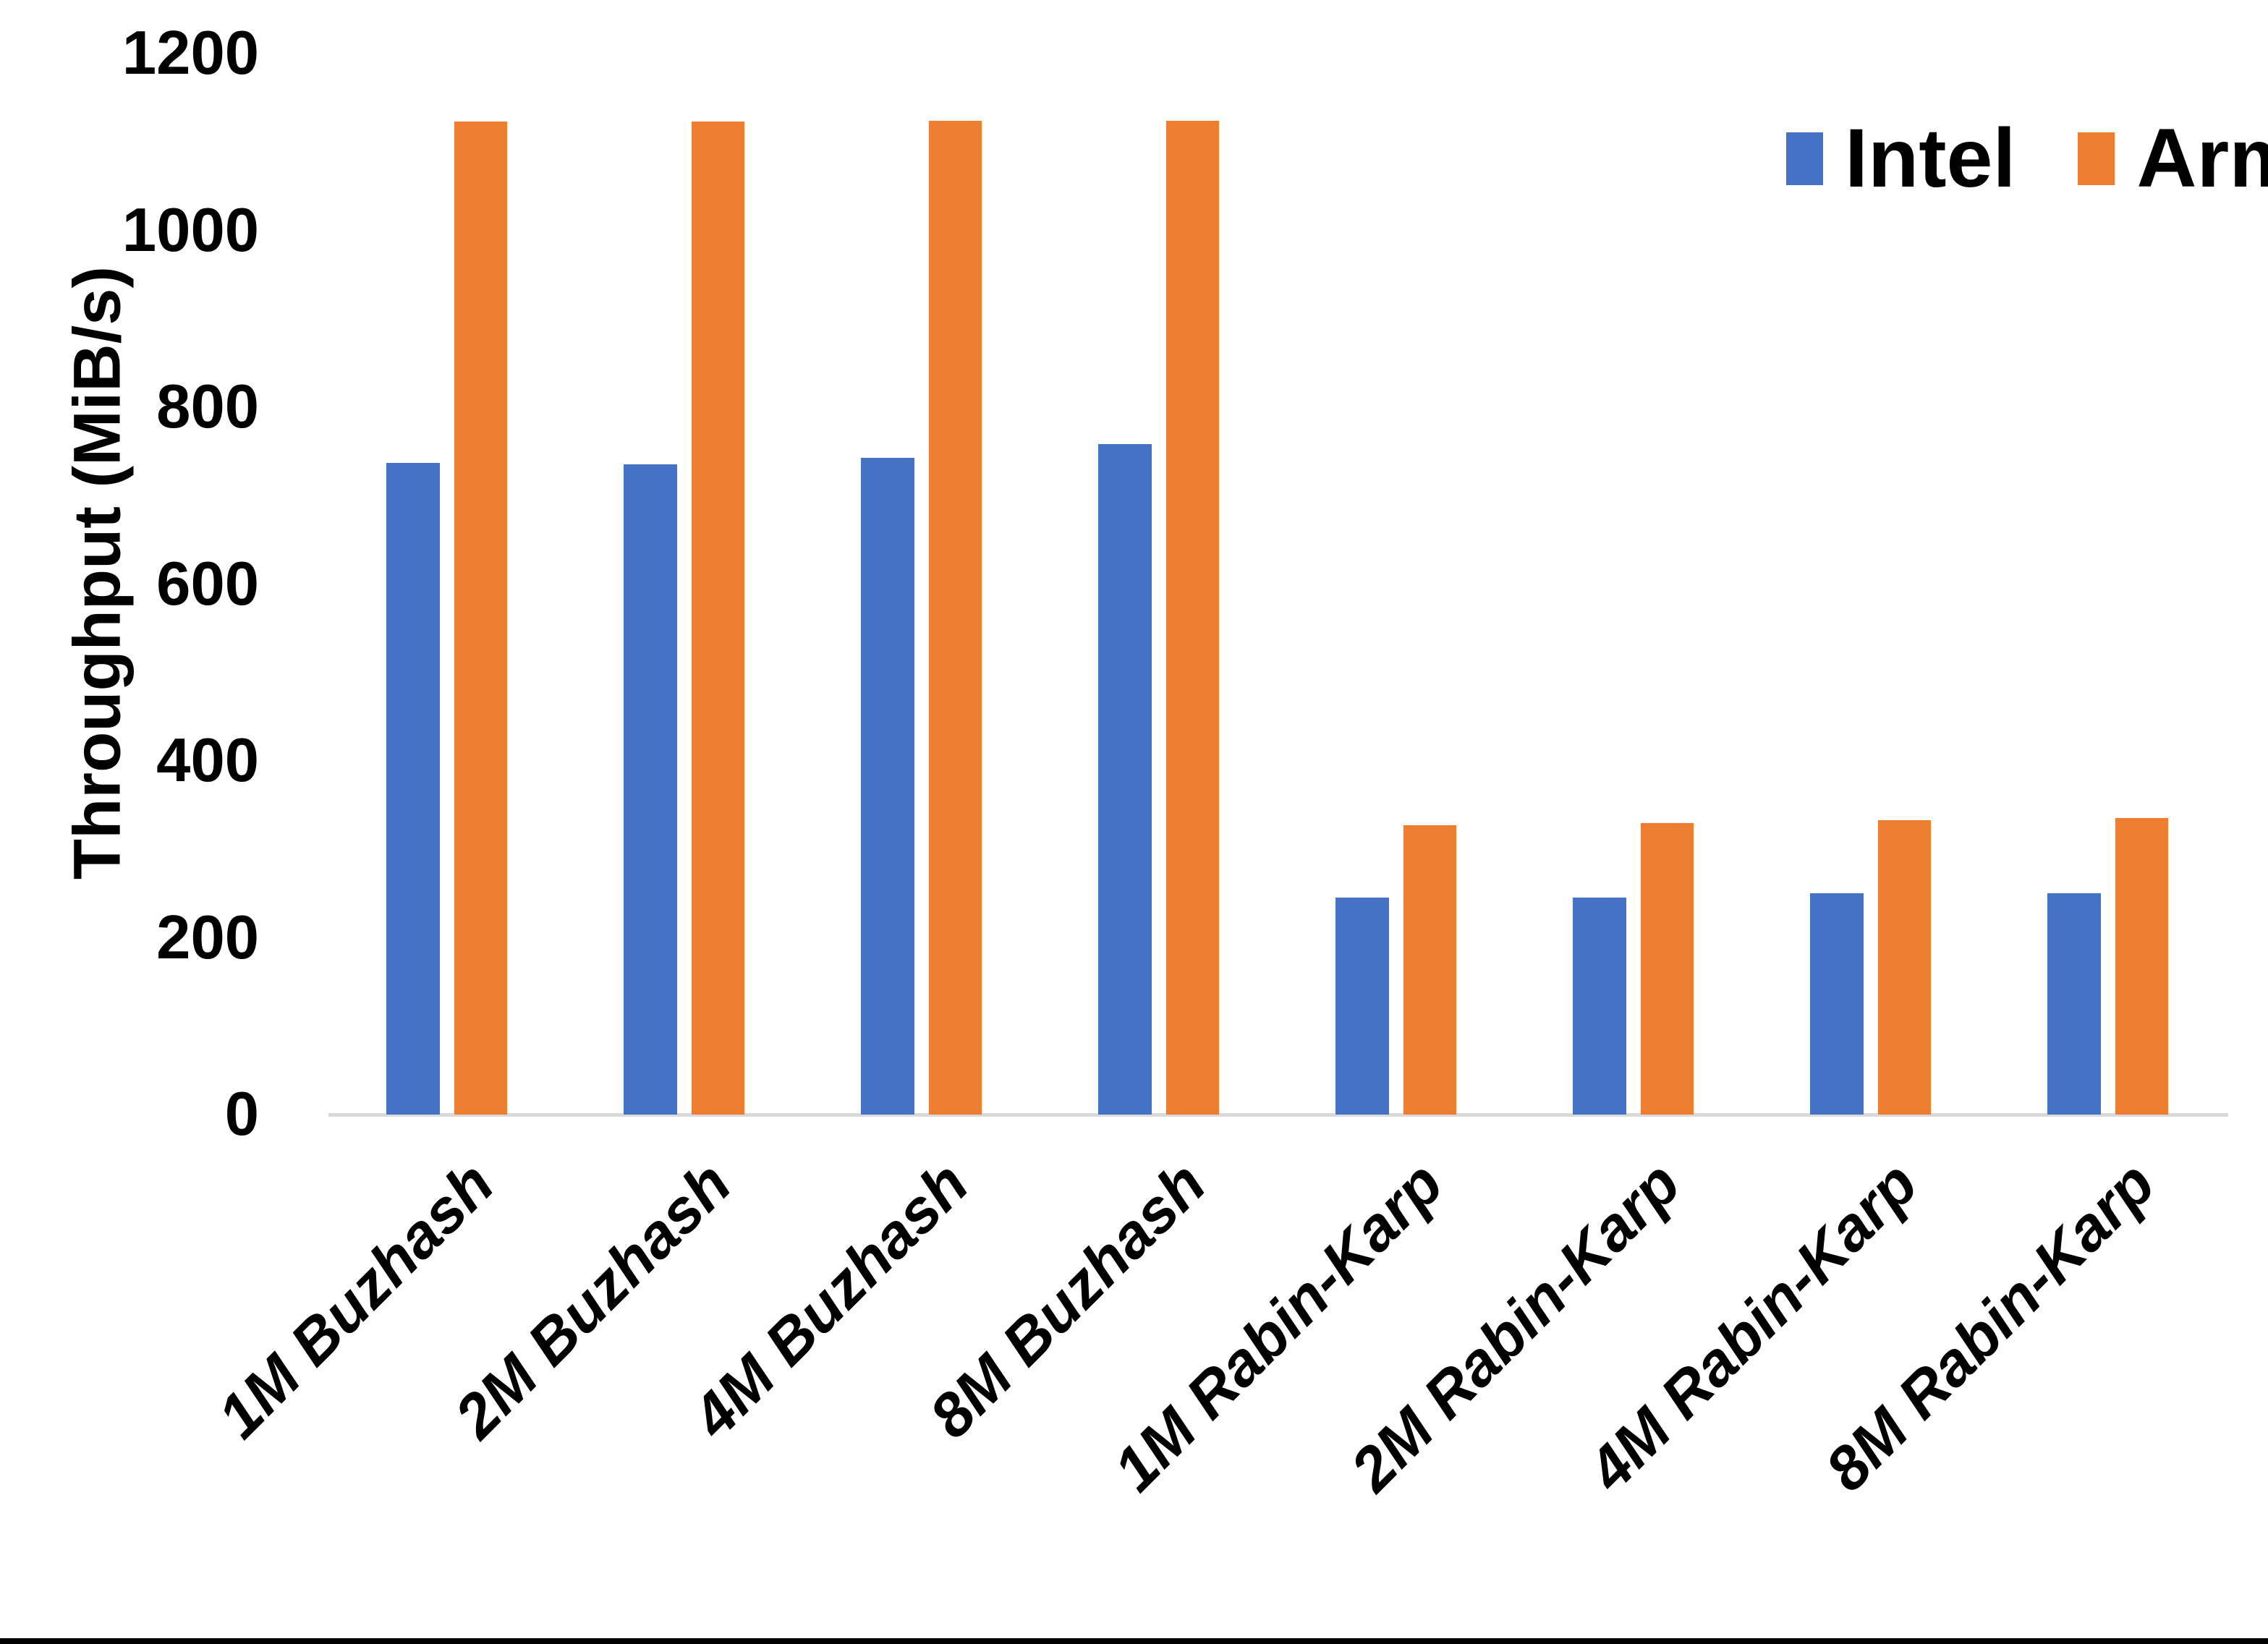  Describe the element at coordinates (208, 583) in the screenshot. I see `y-tick-label: 600` at that location.